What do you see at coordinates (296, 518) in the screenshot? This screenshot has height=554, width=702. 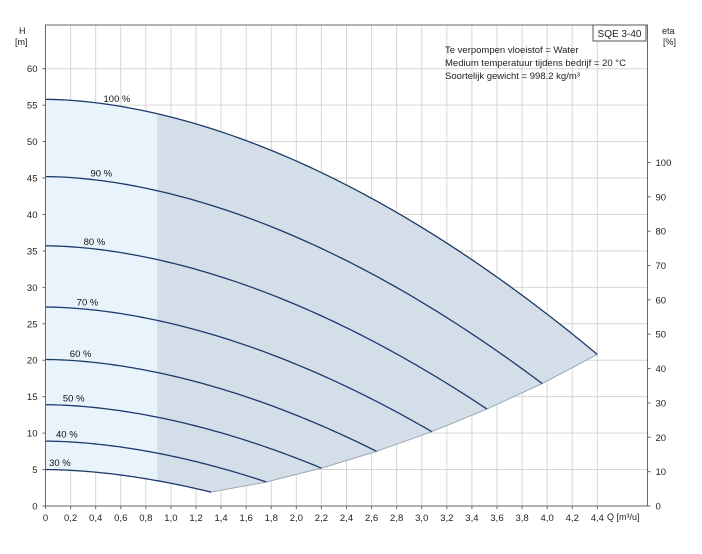 I see `x-tick-label: 2,0` at bounding box center [296, 518].